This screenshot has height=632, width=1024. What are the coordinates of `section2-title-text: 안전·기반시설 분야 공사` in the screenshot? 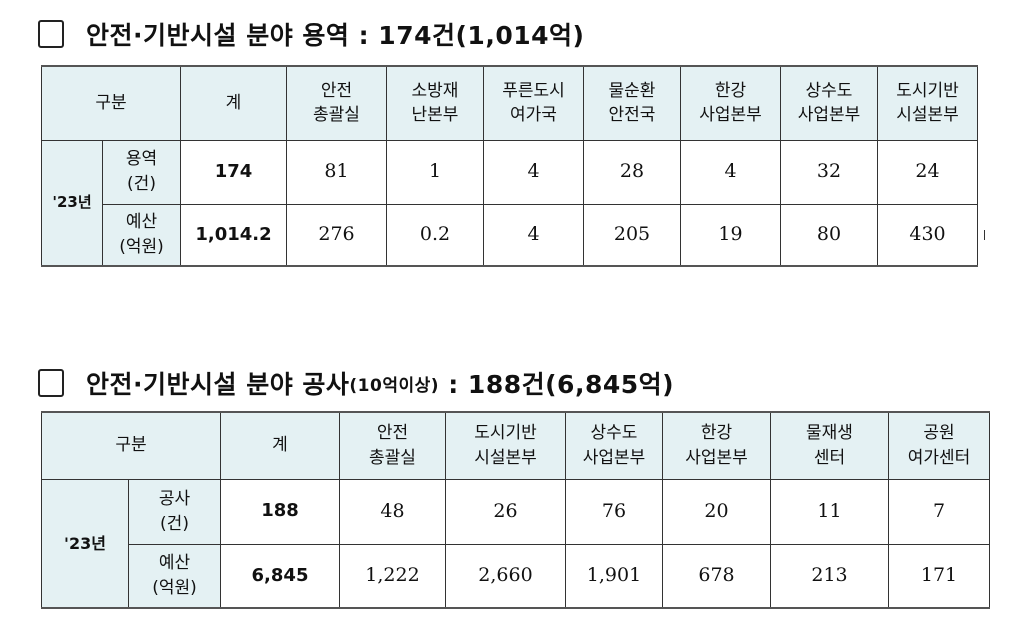 It's located at (218, 384).